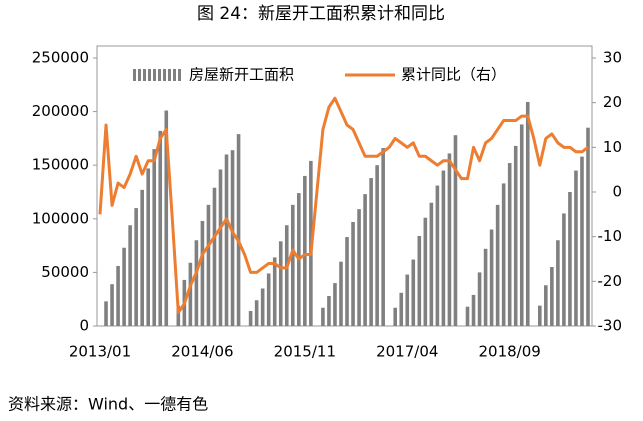 The width and height of the screenshot is (643, 421). Describe the element at coordinates (60, 218) in the screenshot. I see `y-tick-label: 100000` at that location.